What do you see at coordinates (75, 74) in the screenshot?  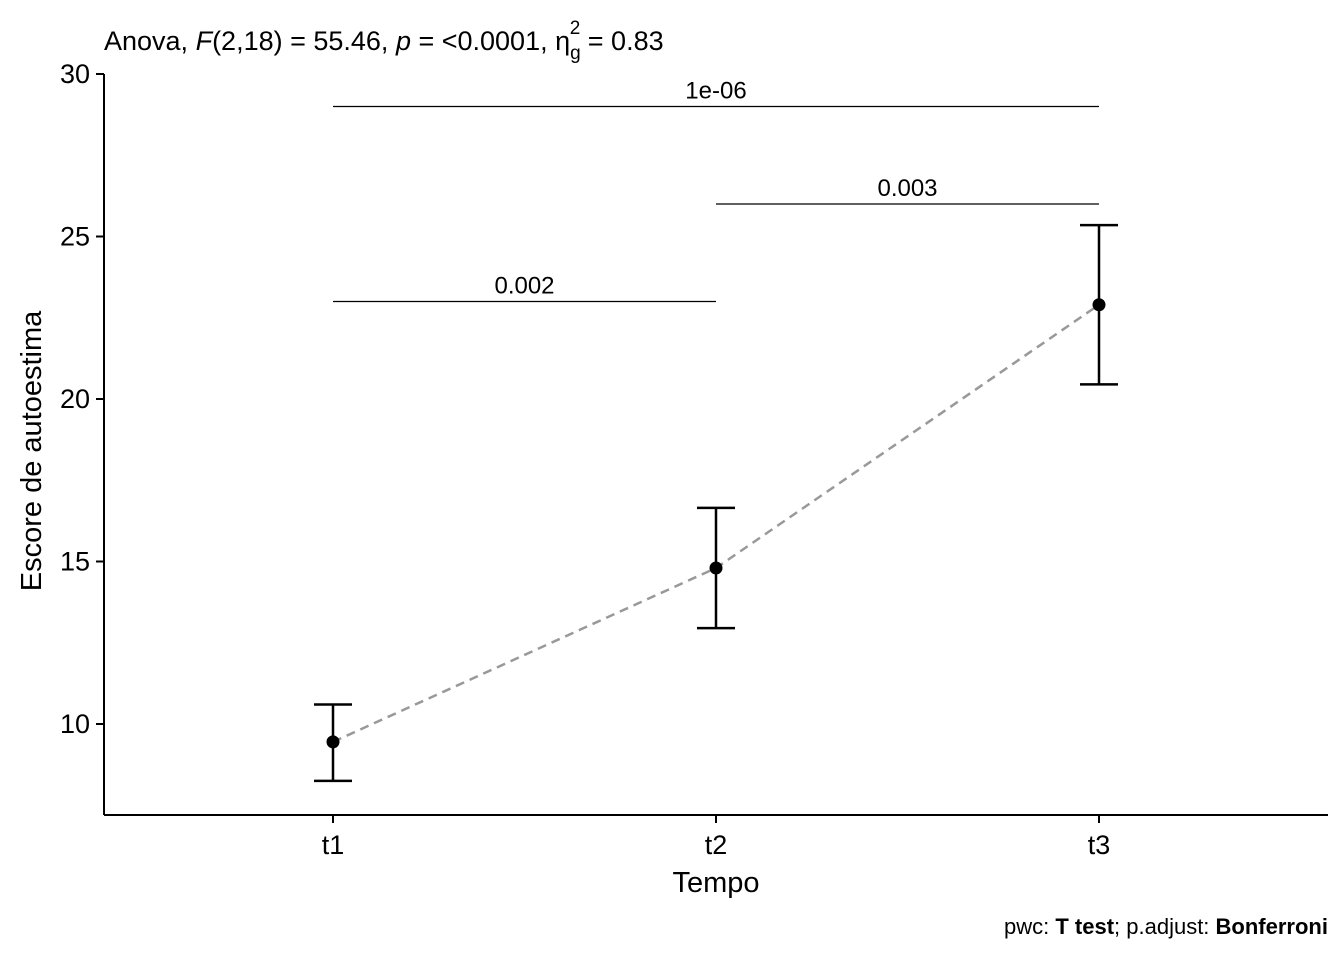 I see `y-tick-label: 30` at bounding box center [75, 74].